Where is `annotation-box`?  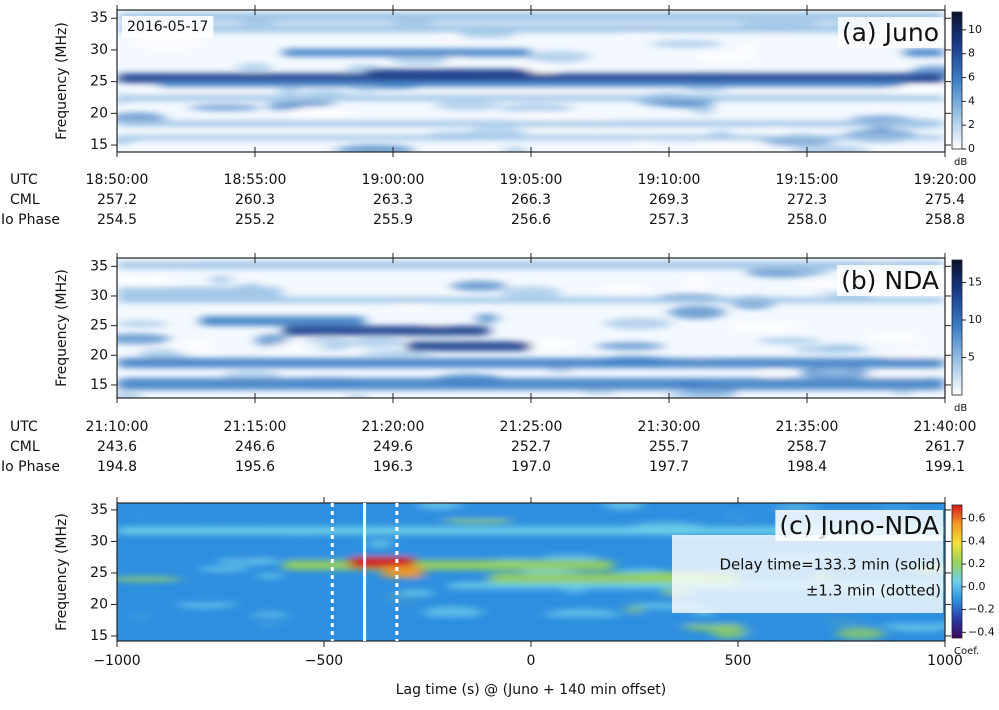 annotation-box is located at coordinates (168, 27).